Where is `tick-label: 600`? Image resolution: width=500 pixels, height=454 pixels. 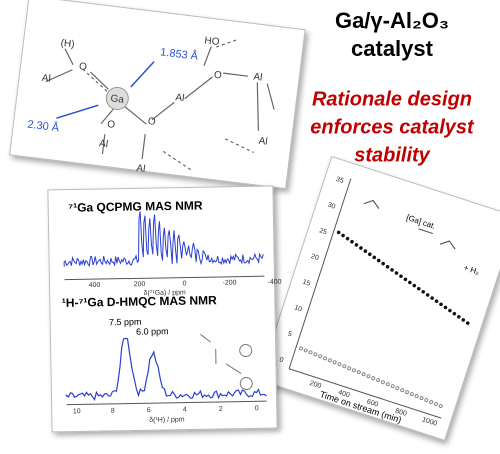
tick-label: 600 is located at coordinates (372, 403).